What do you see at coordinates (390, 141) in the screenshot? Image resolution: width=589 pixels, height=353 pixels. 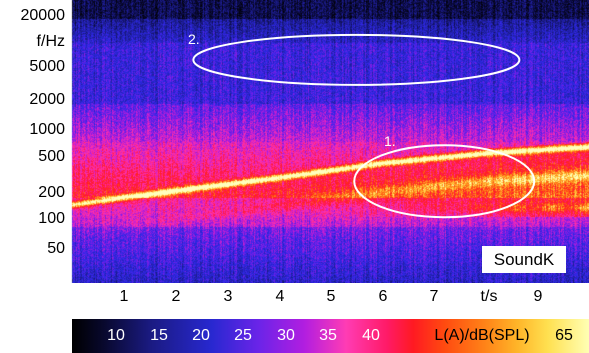 I see `annotation-1-label: 1.` at bounding box center [390, 141].